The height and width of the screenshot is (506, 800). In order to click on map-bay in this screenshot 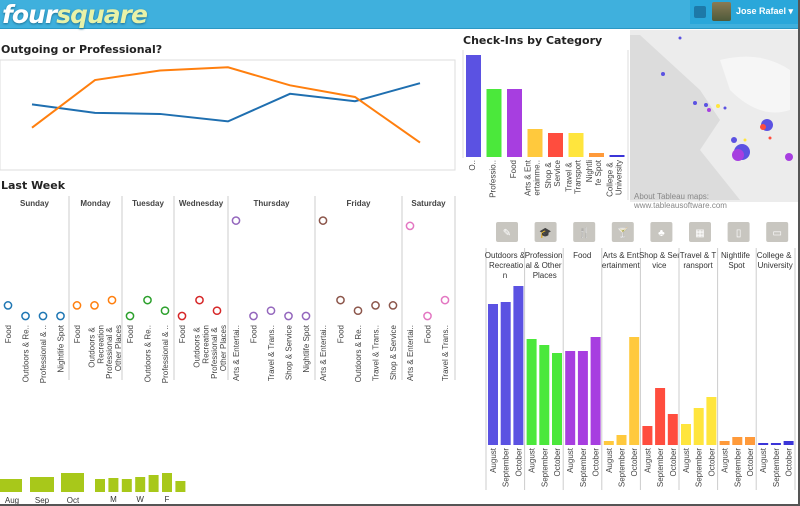, I will do `click(755, 84)`.